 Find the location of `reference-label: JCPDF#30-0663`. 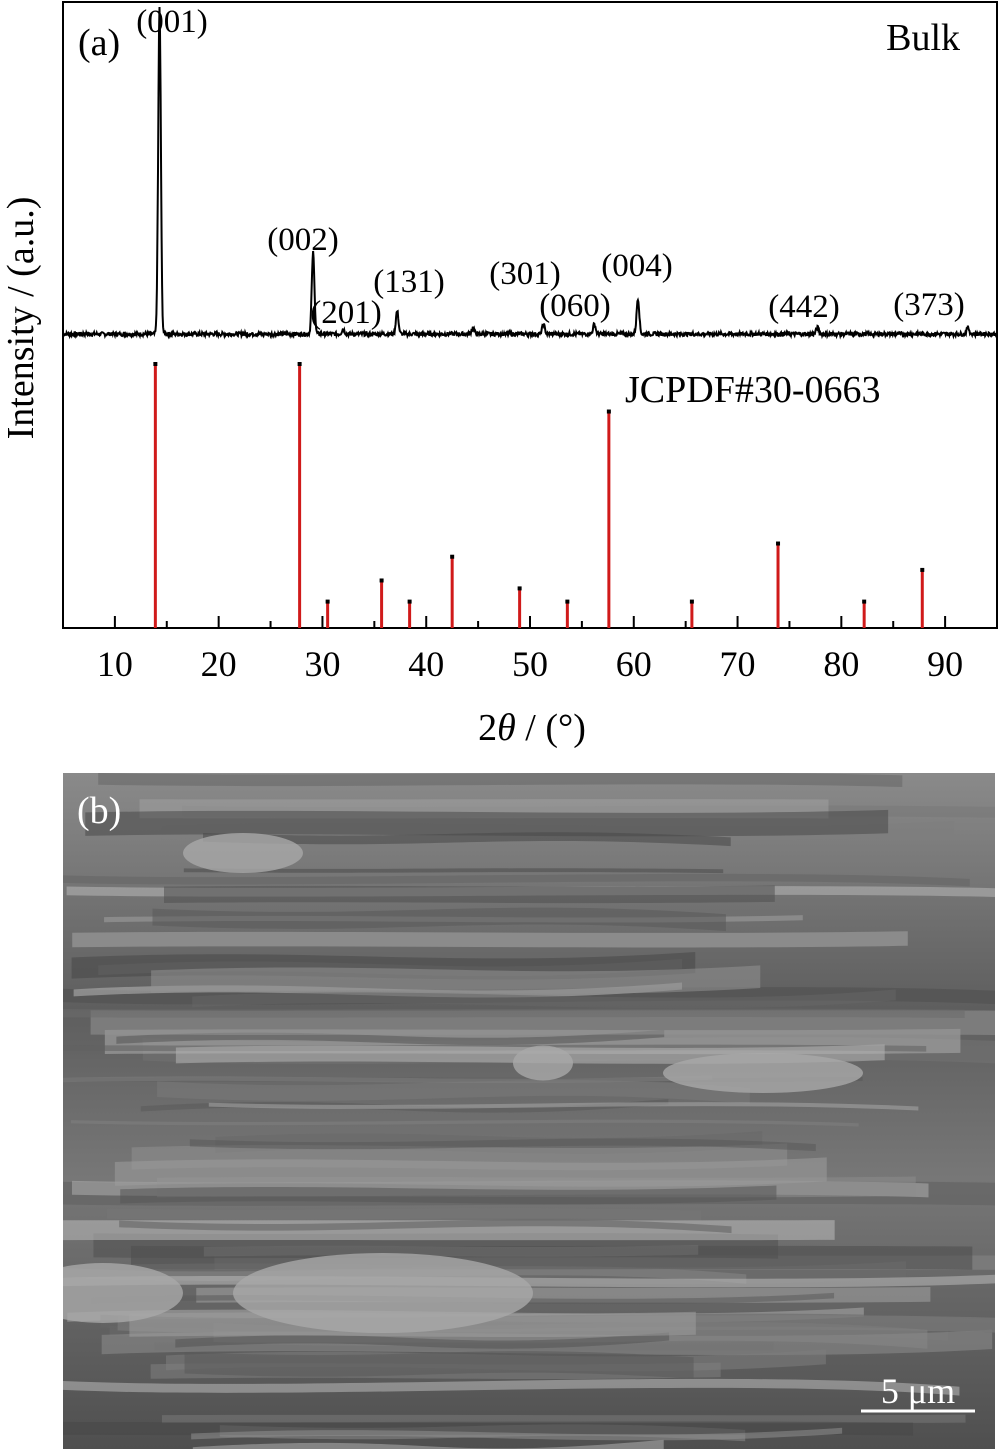

reference-label: JCPDF#30-0663 is located at coordinates (753, 390).